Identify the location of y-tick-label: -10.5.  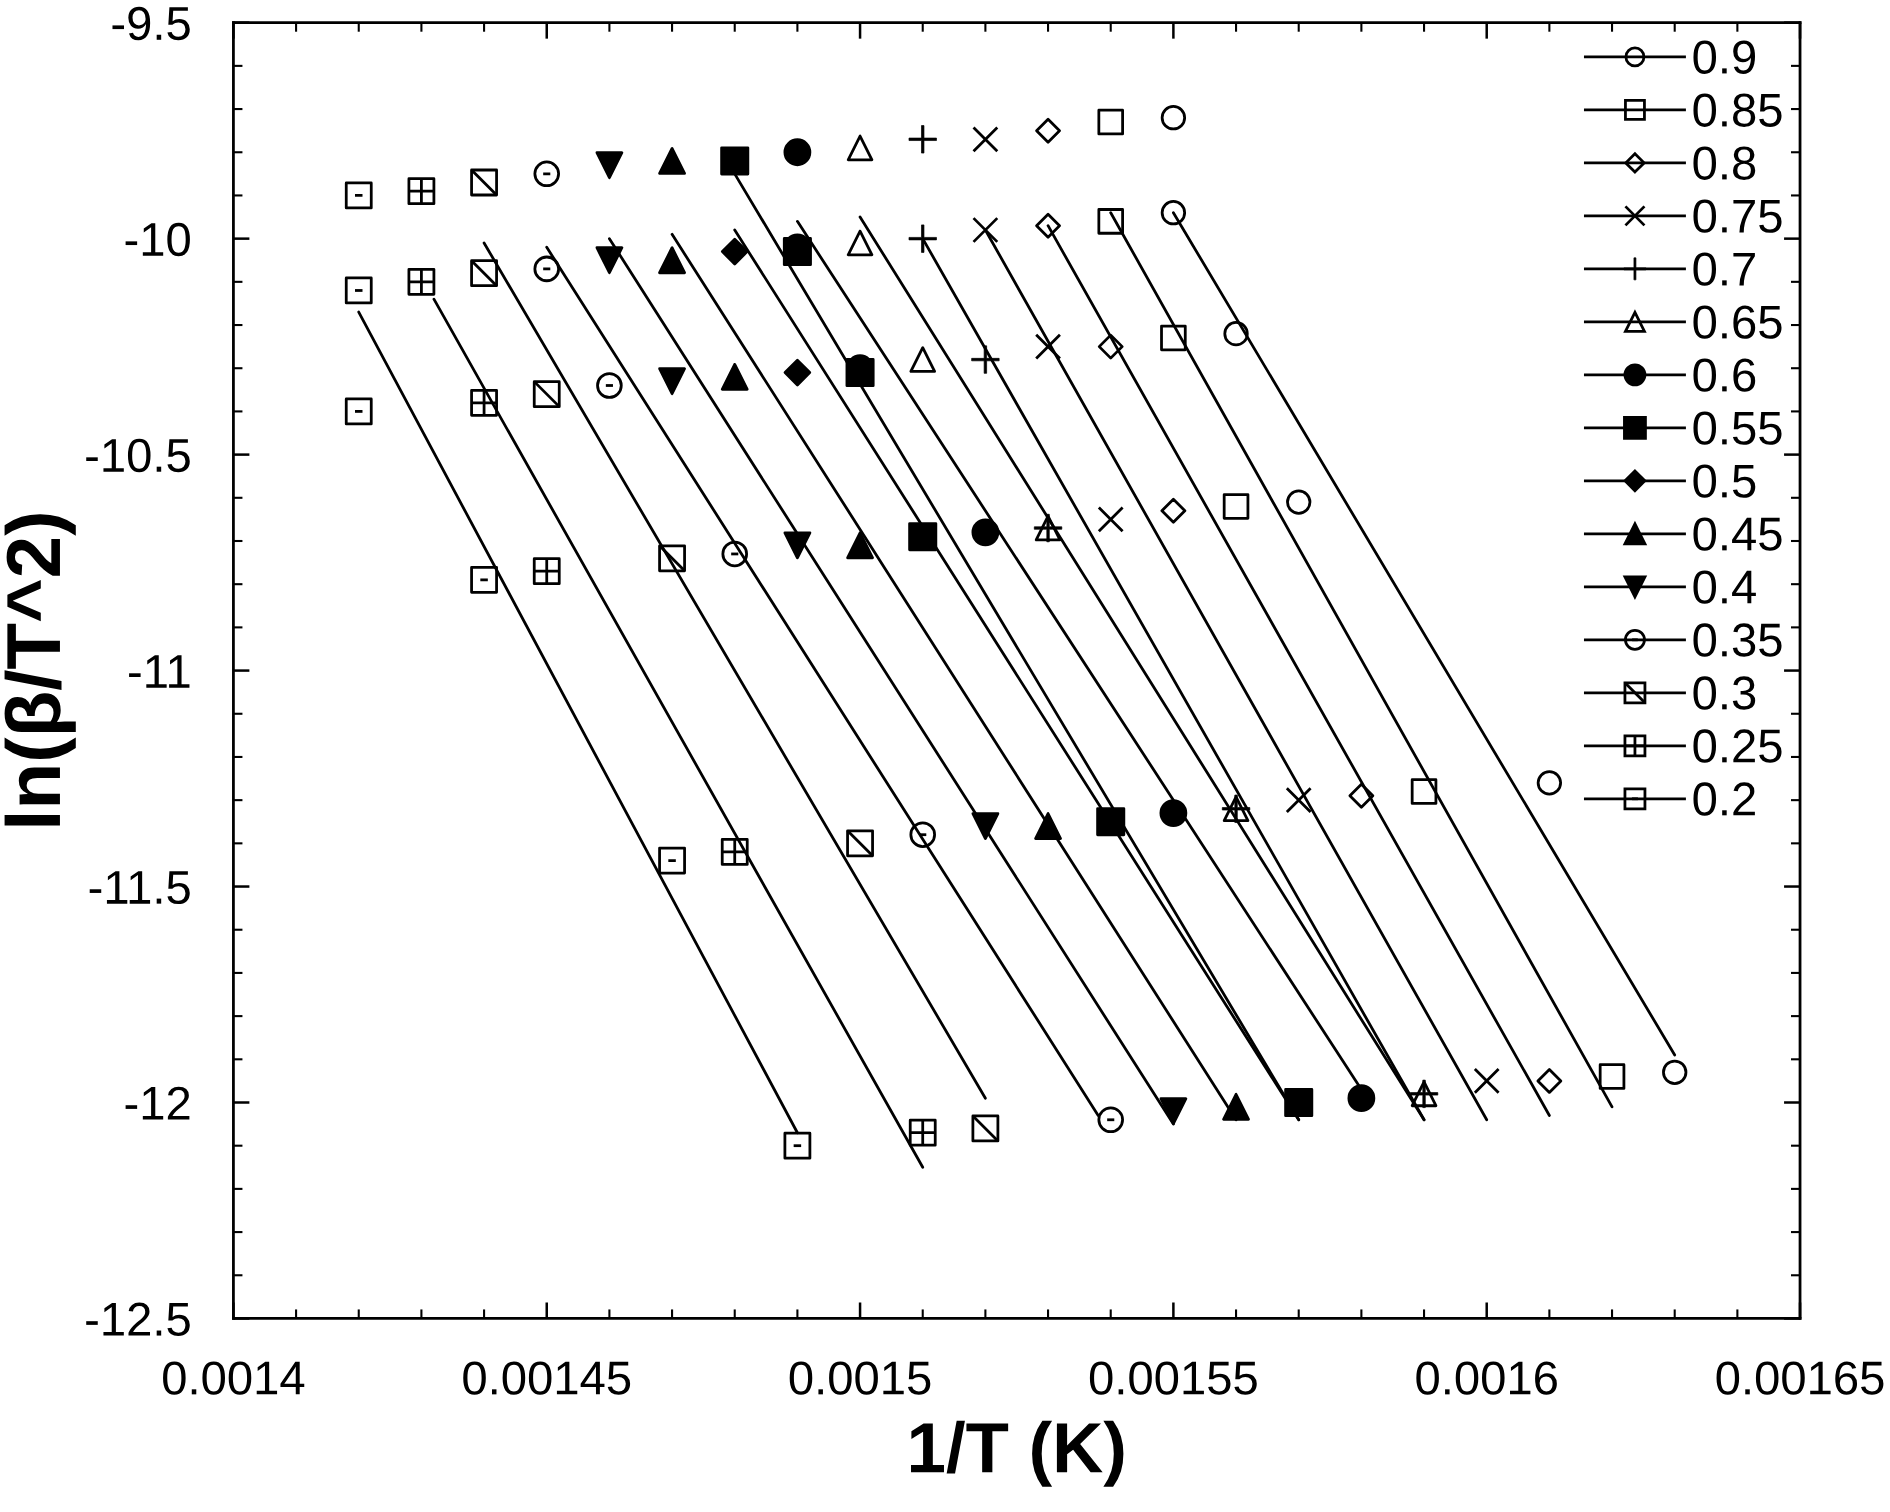
(138, 455).